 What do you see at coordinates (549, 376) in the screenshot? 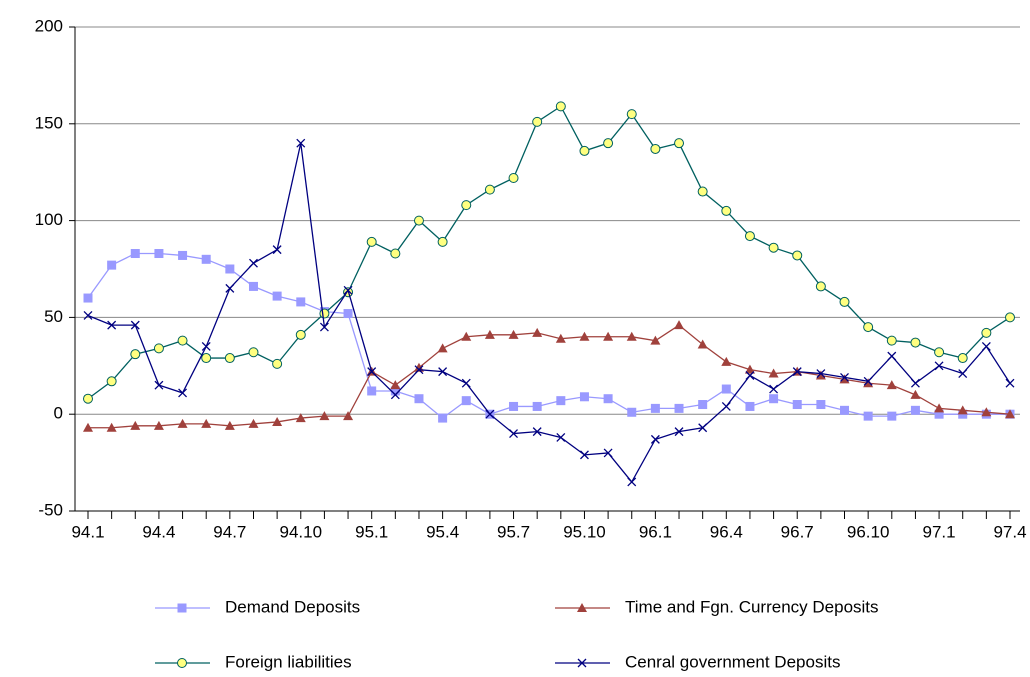
I see `series-line` at bounding box center [549, 376].